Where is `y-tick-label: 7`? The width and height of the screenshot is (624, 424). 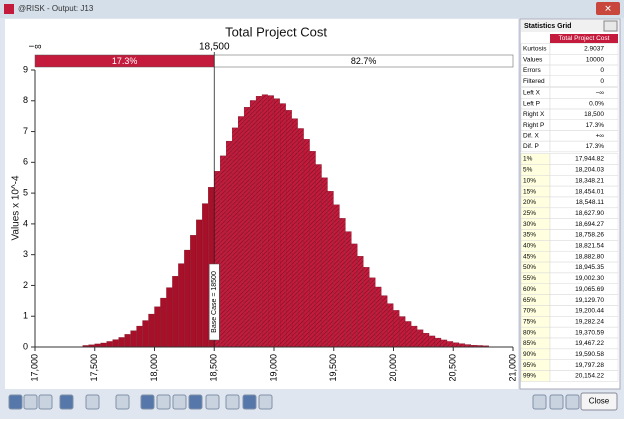 y-tick-label: 7 is located at coordinates (25, 131).